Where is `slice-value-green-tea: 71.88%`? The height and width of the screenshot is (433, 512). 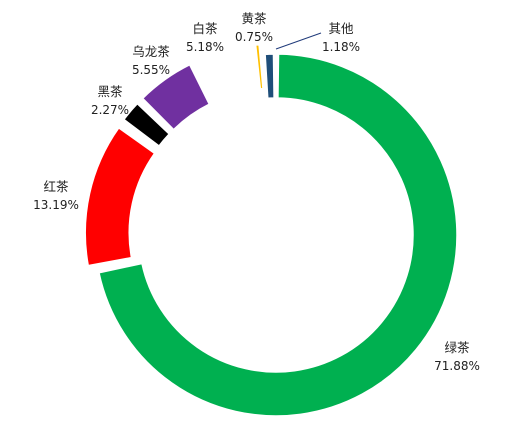 slice-value-green-tea: 71.88% is located at coordinates (457, 366).